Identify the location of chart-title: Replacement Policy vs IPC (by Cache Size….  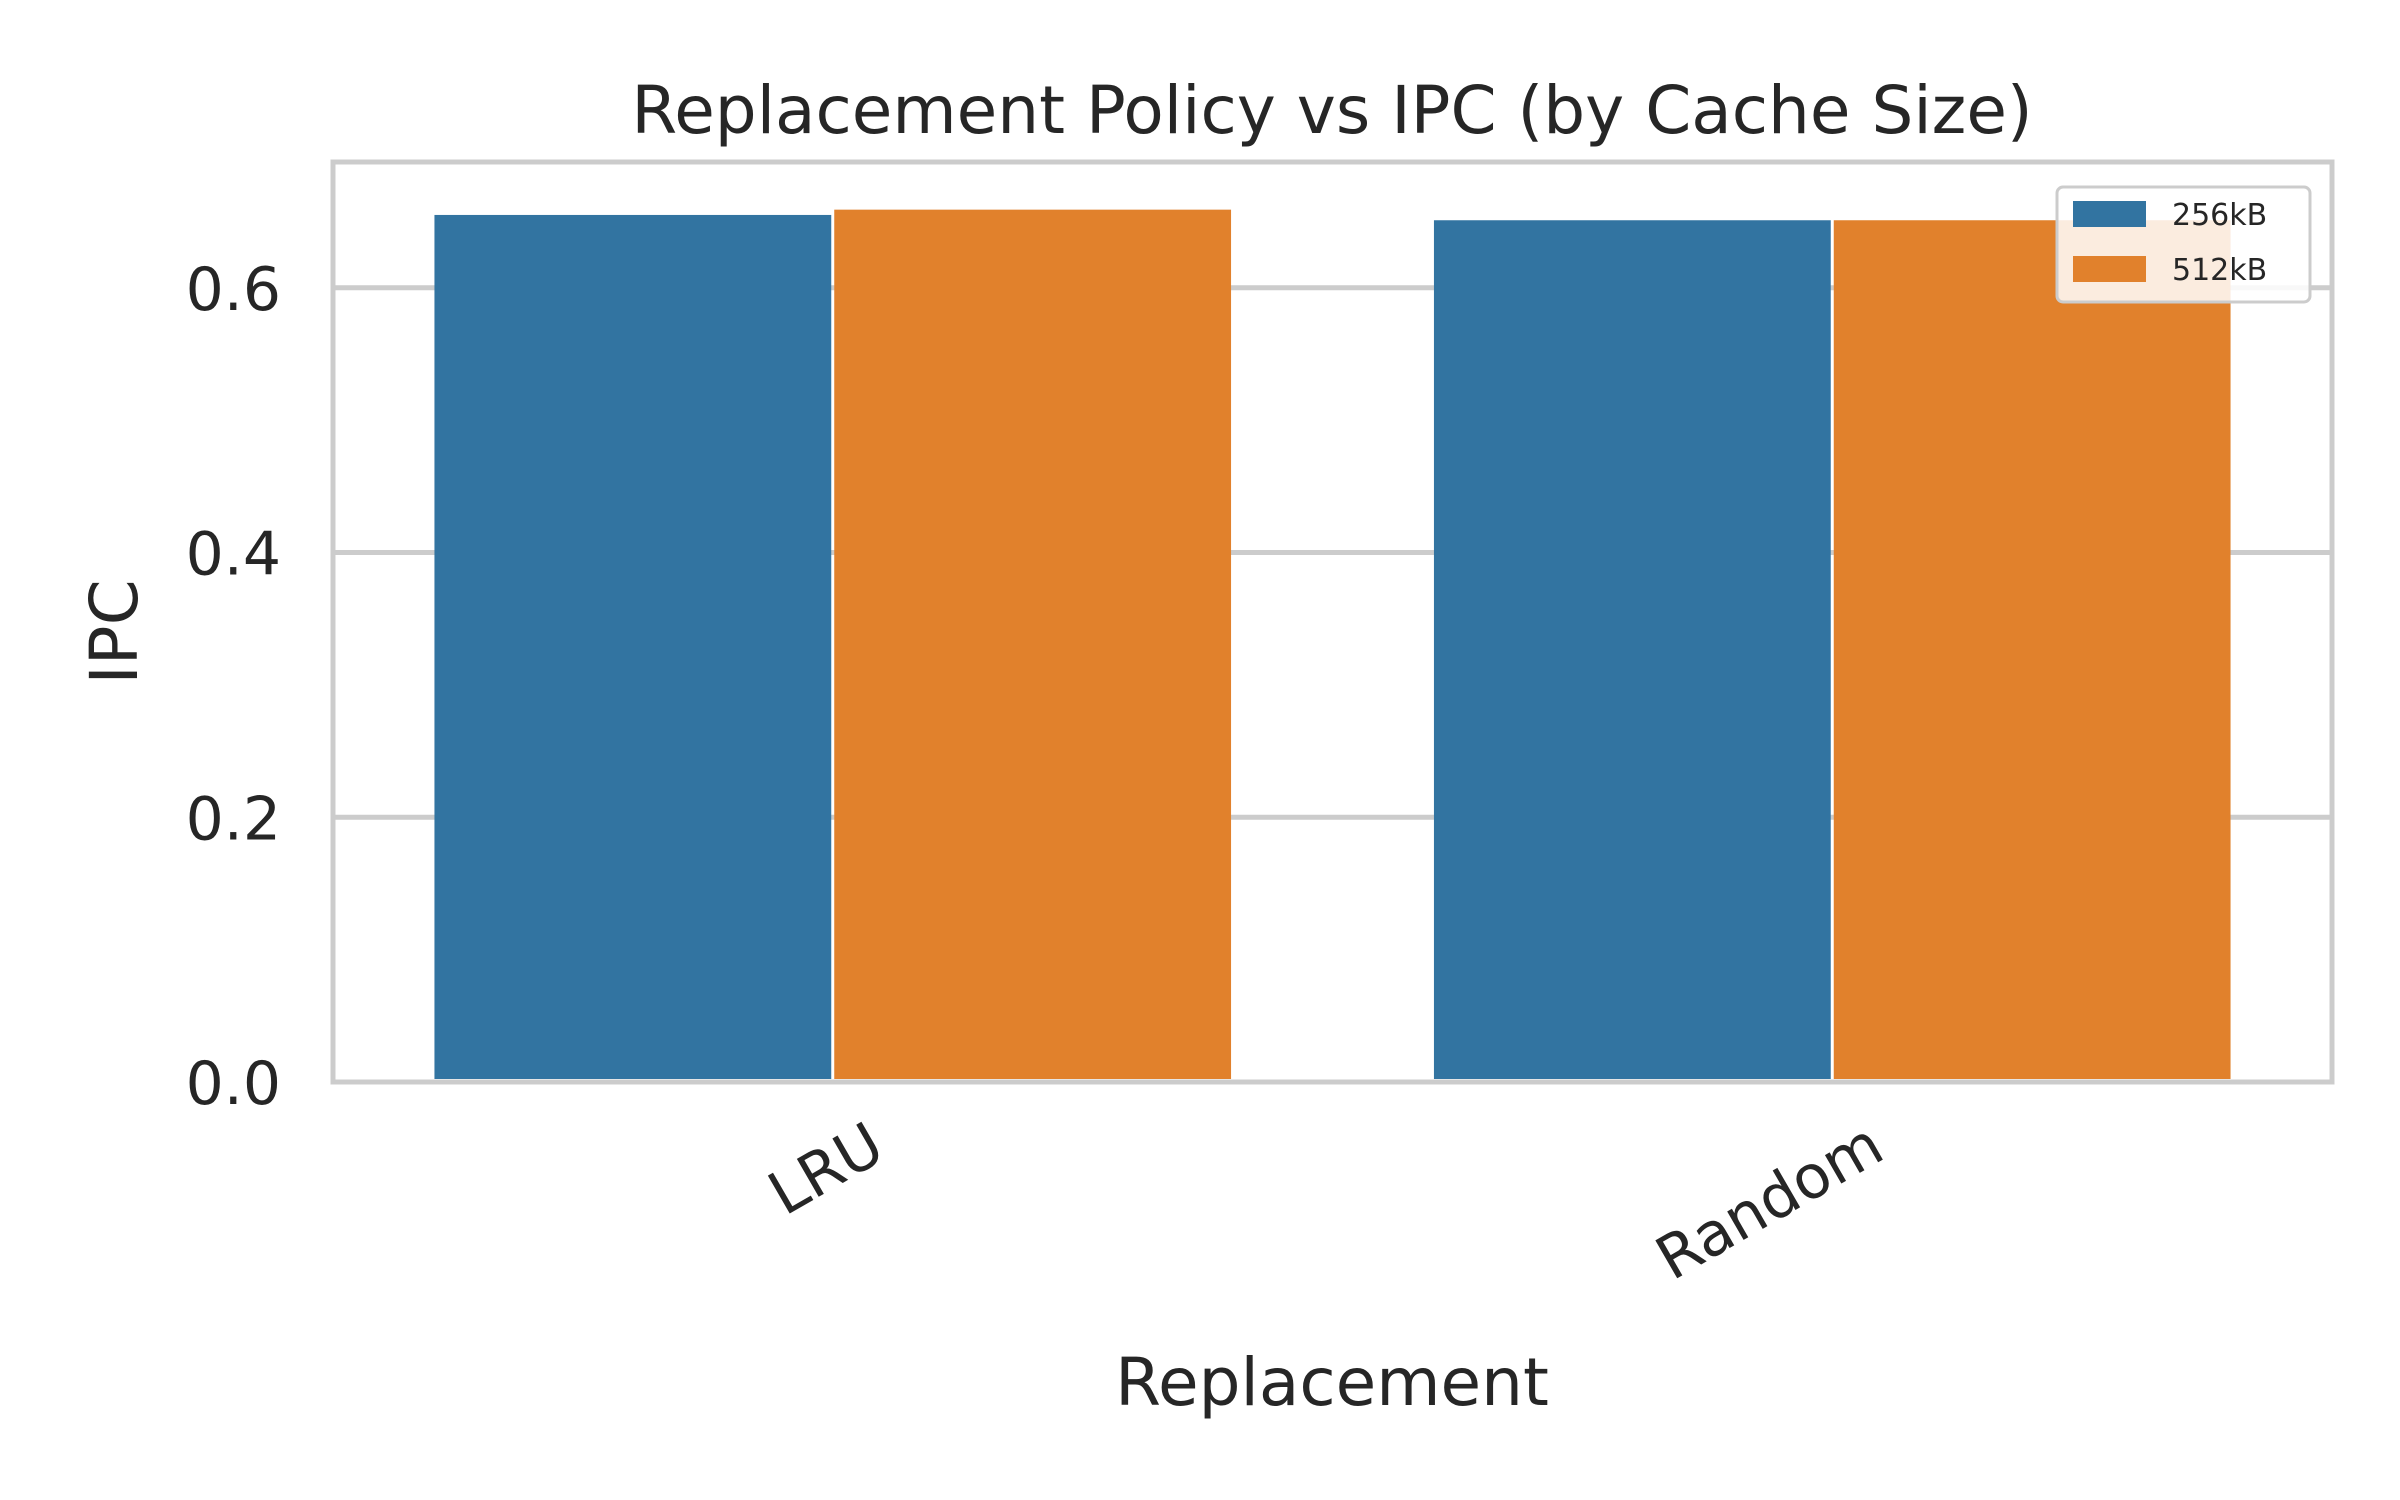
(1331, 110).